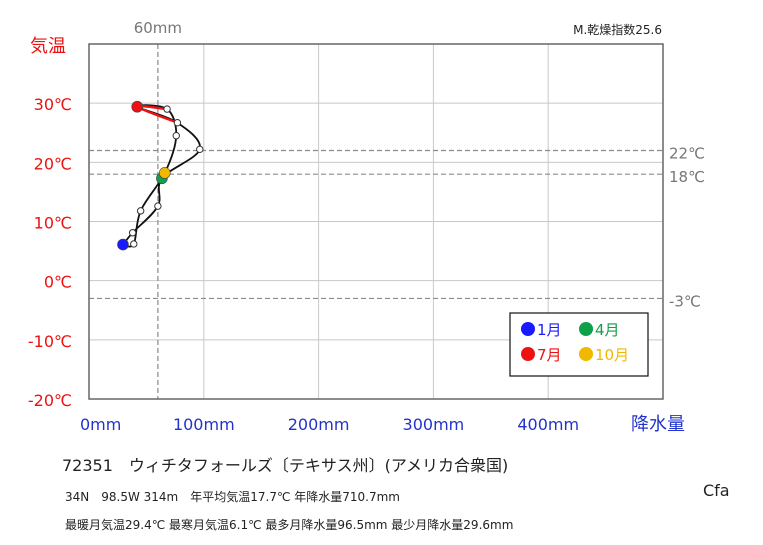 The width and height of the screenshot is (763, 545). Describe the element at coordinates (50, 252) in the screenshot. I see `y-tick-labels: 30℃ 20℃ 10℃ 0℃ -10℃ -20℃` at that location.